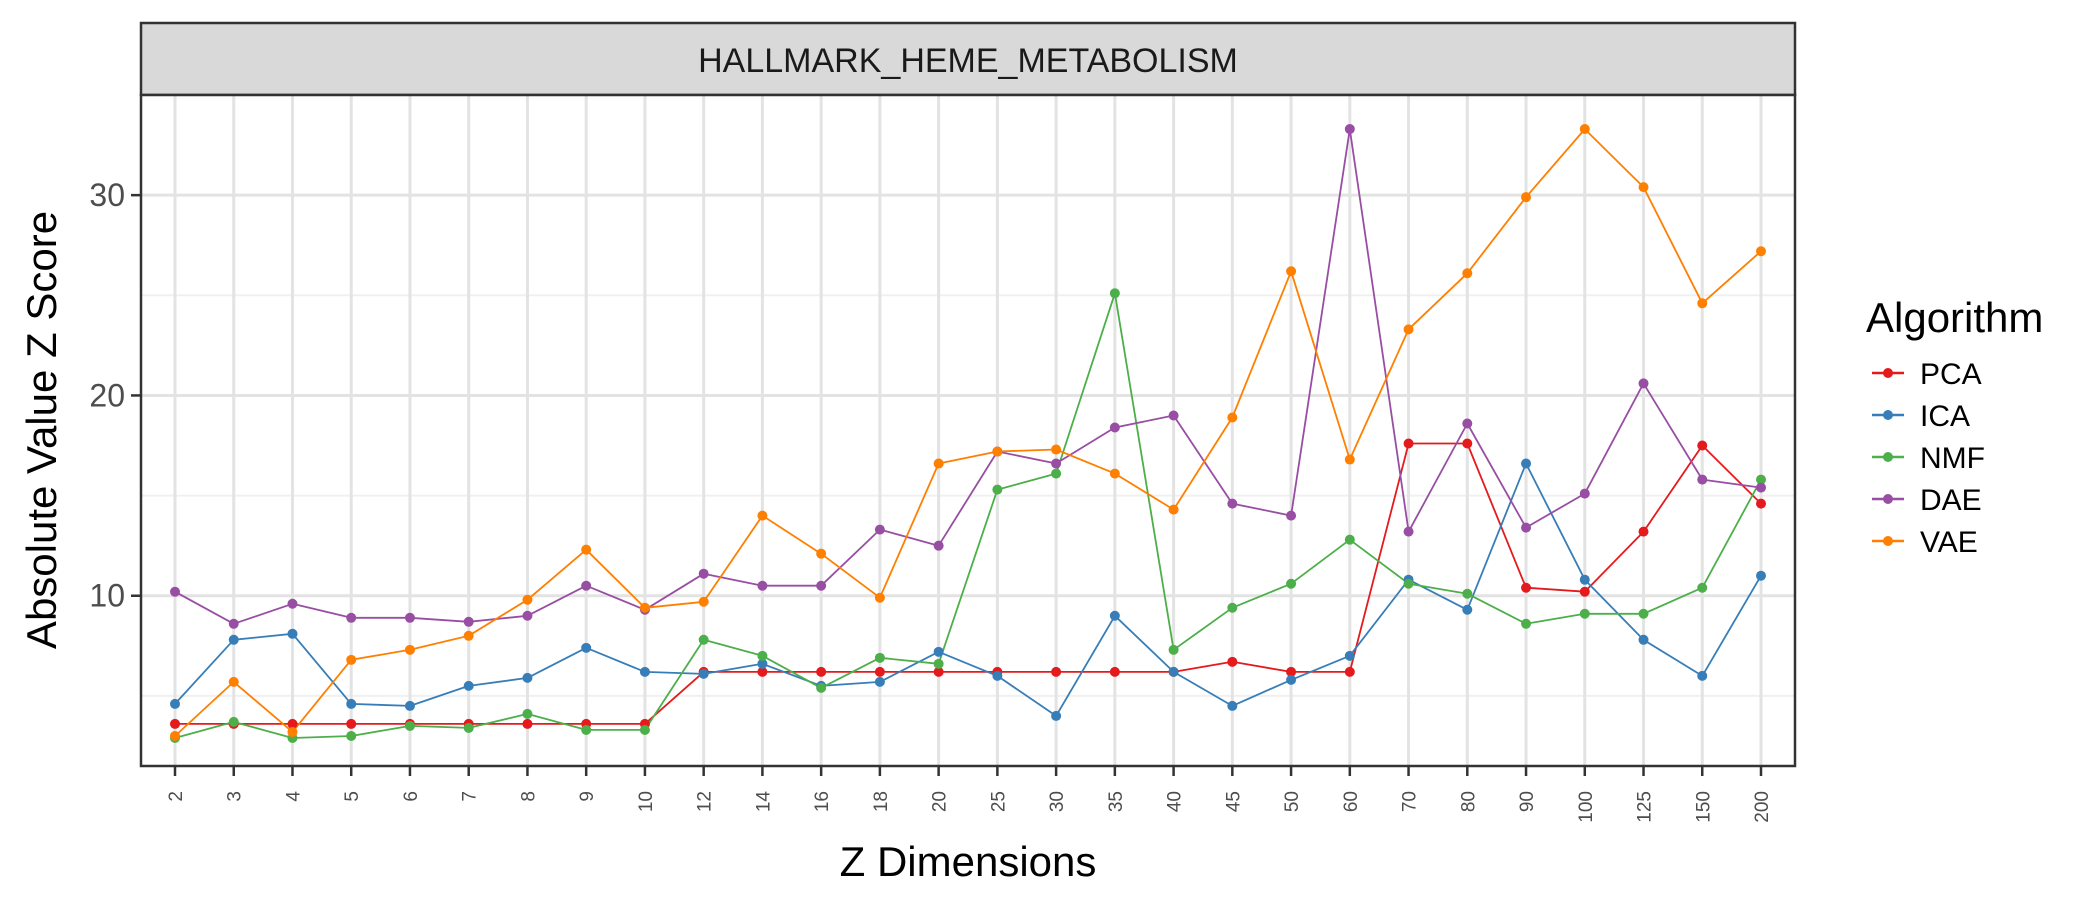  What do you see at coordinates (587, 796) in the screenshot?
I see `x-tick-label: 9` at bounding box center [587, 796].